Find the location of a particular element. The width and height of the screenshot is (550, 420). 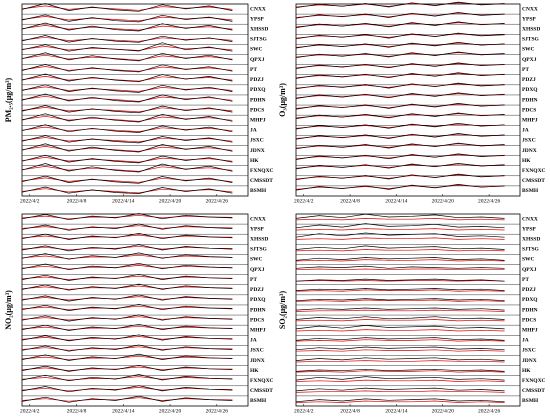

y-axis-label: O₃(μg/m³) is located at coordinates (282, 100).